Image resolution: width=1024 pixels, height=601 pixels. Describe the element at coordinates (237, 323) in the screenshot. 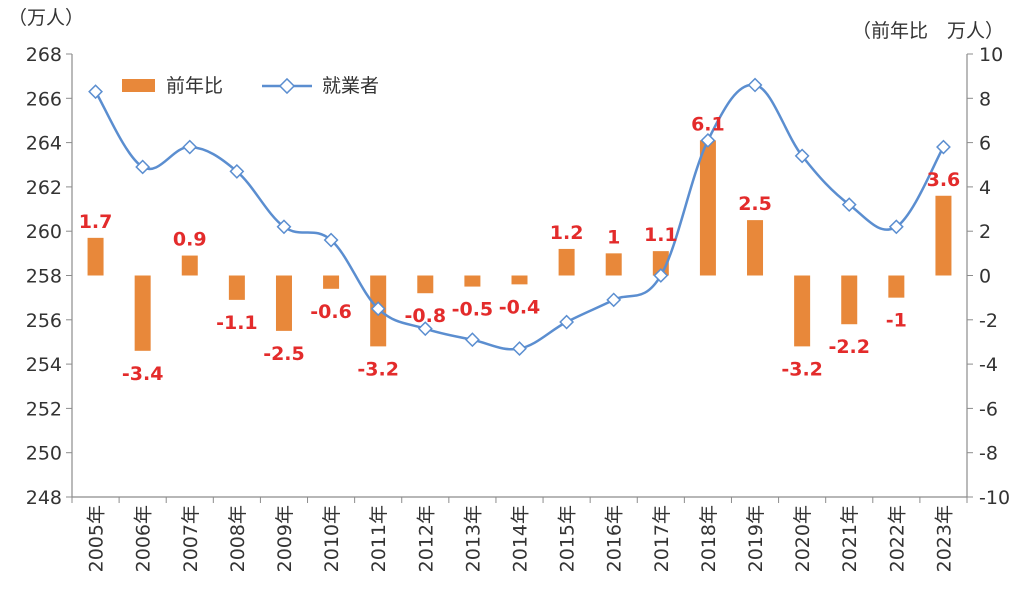

I see `yoy-bar-data-label: -1.1` at that location.